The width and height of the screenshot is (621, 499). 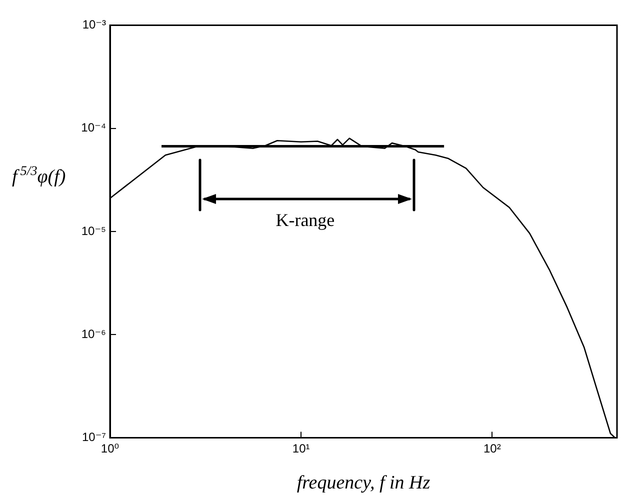 I want to click on y-tick-label: 10⁻⁶, so click(x=93, y=333).